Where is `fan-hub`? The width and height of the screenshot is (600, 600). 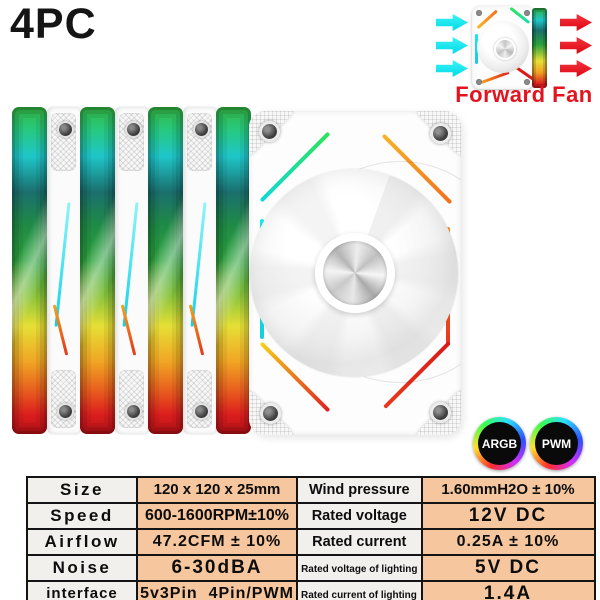
fan-hub is located at coordinates (355, 273).